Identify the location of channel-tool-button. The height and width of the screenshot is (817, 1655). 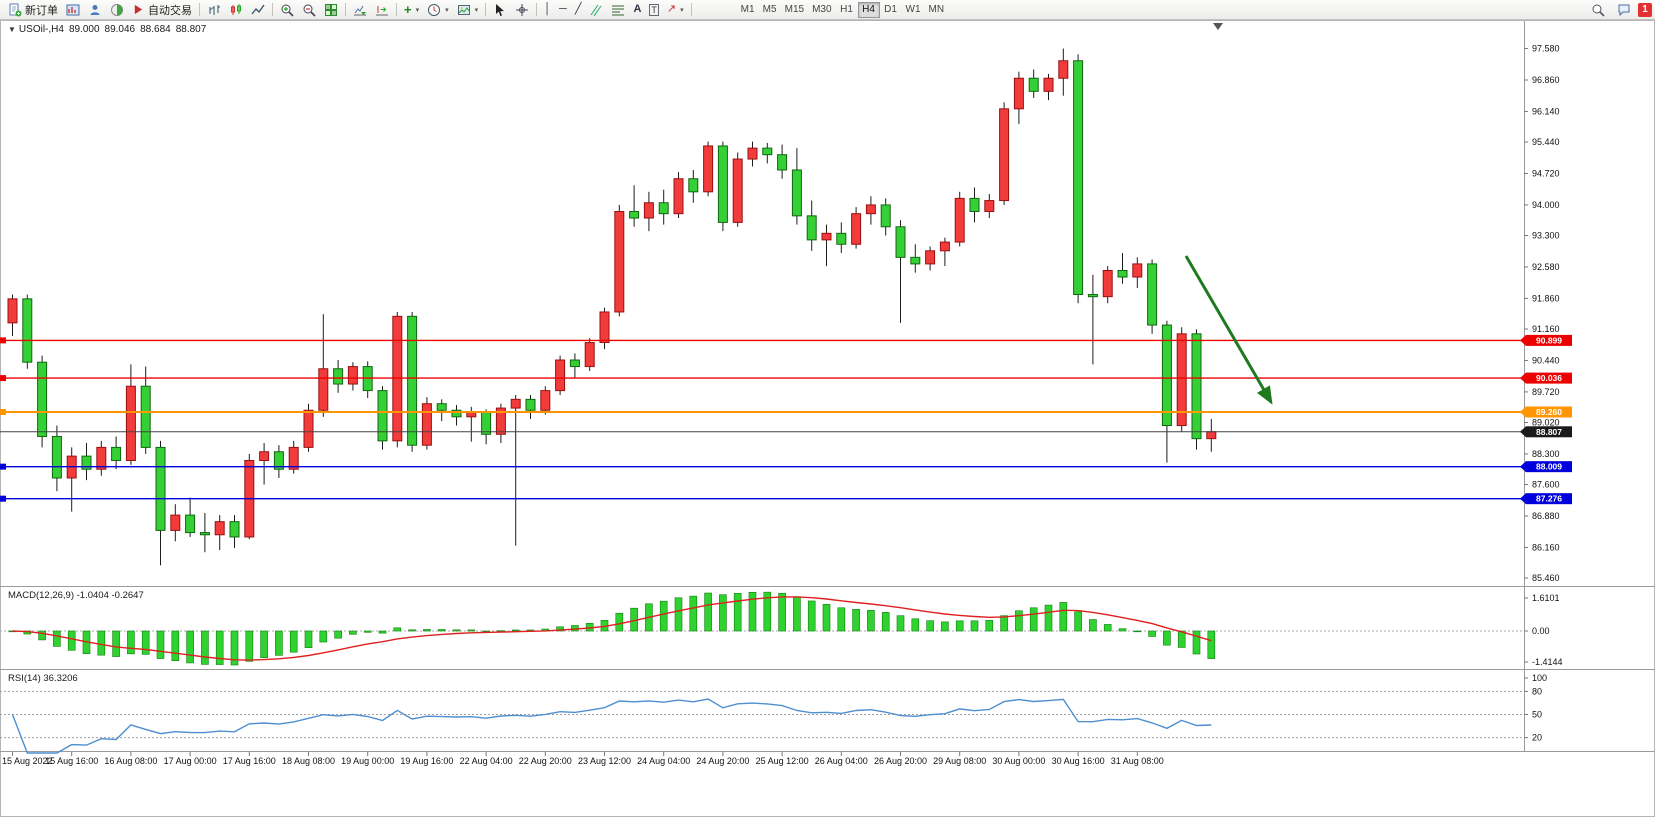
(596, 10).